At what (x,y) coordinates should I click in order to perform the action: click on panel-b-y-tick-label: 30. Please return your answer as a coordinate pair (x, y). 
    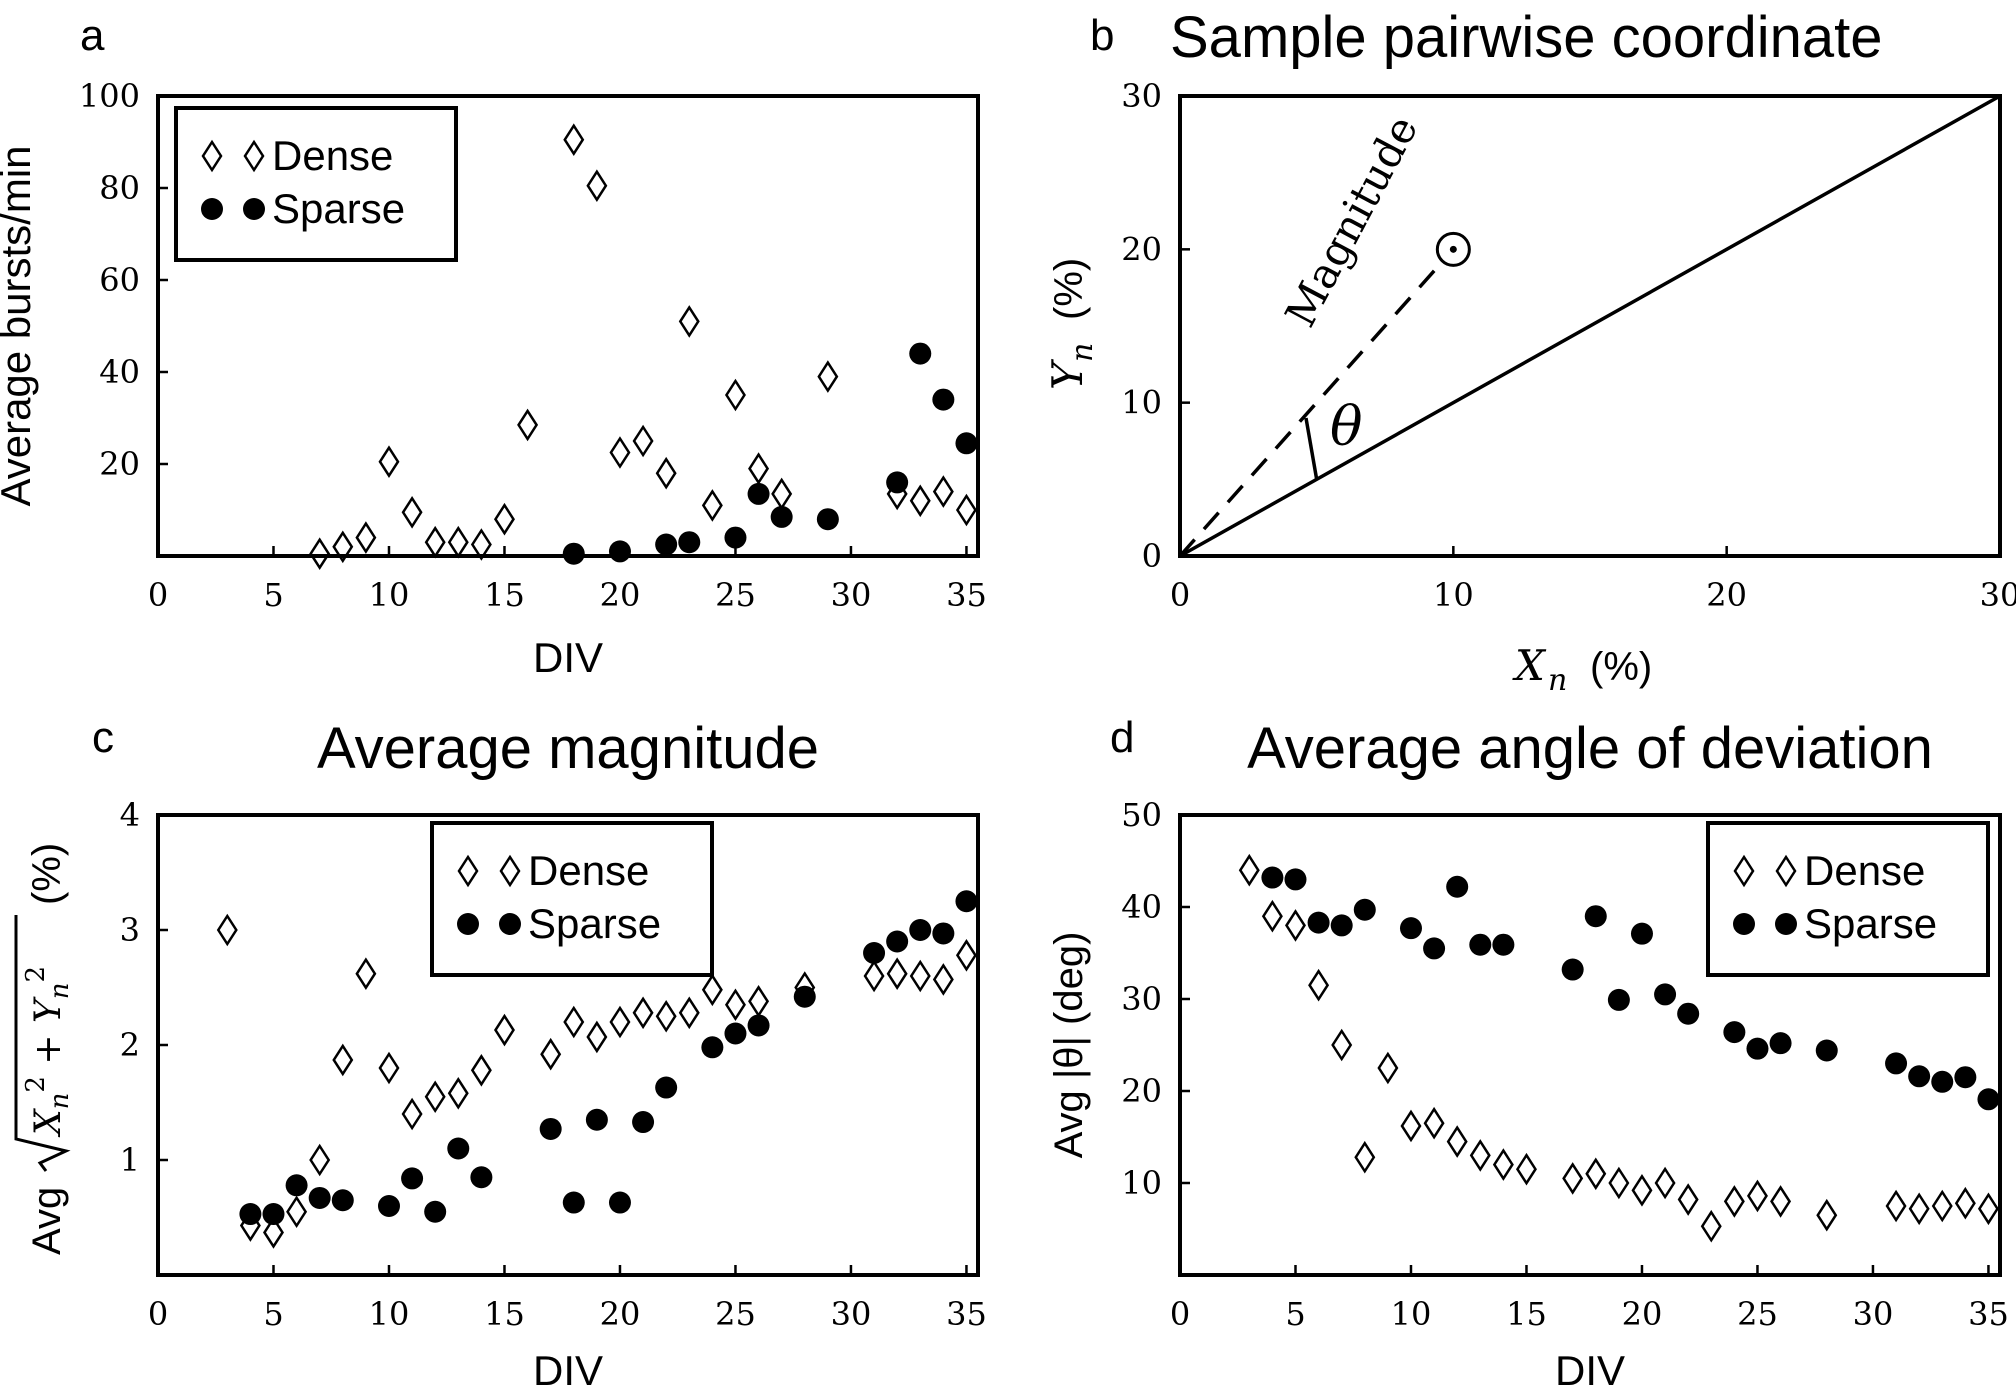
    Looking at the image, I should click on (1141, 96).